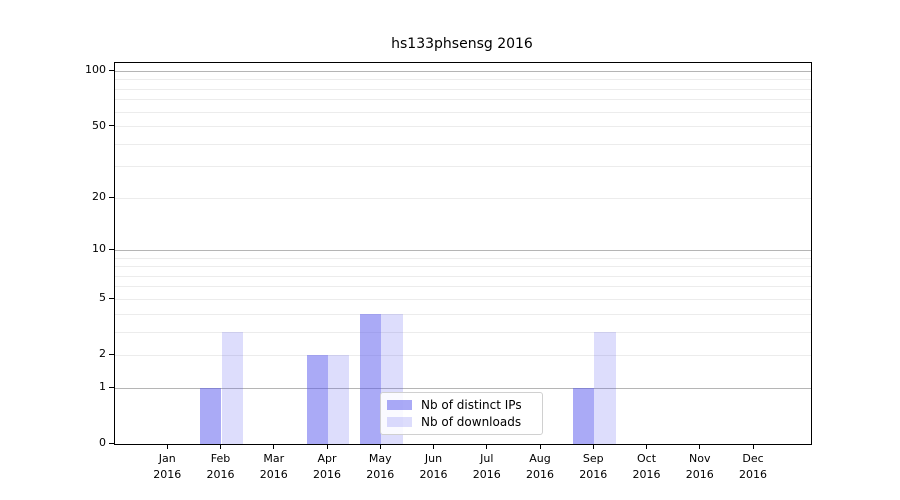  What do you see at coordinates (327, 466) in the screenshot?
I see `x-axis-tick-label: Apr 2016` at bounding box center [327, 466].